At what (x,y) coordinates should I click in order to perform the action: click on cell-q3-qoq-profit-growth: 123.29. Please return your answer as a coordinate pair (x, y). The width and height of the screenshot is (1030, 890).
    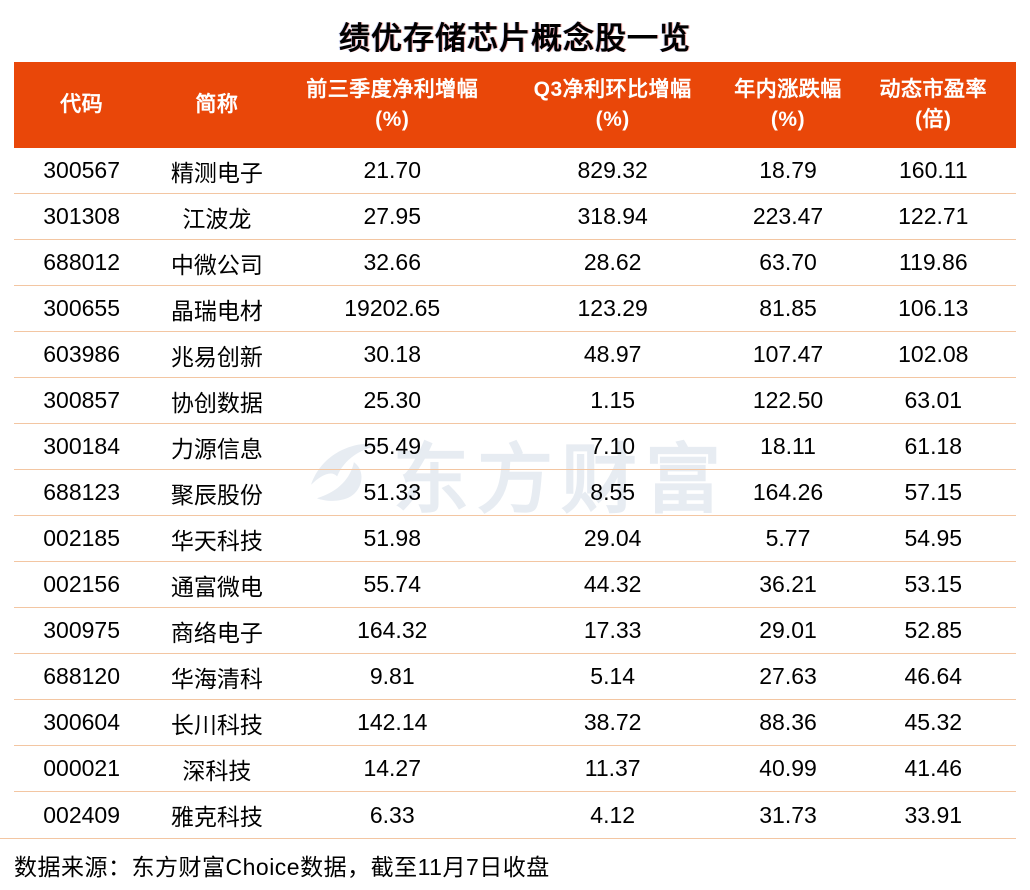
    Looking at the image, I should click on (612, 308).